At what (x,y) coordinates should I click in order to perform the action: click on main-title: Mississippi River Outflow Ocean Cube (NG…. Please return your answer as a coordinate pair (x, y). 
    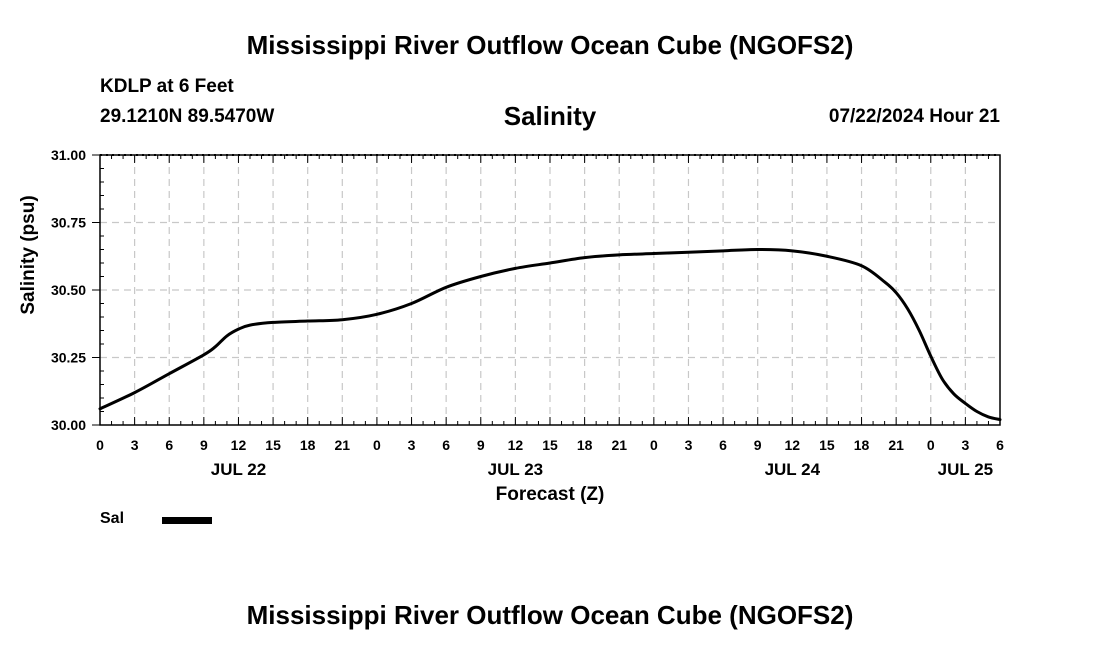
    Looking at the image, I should click on (550, 45).